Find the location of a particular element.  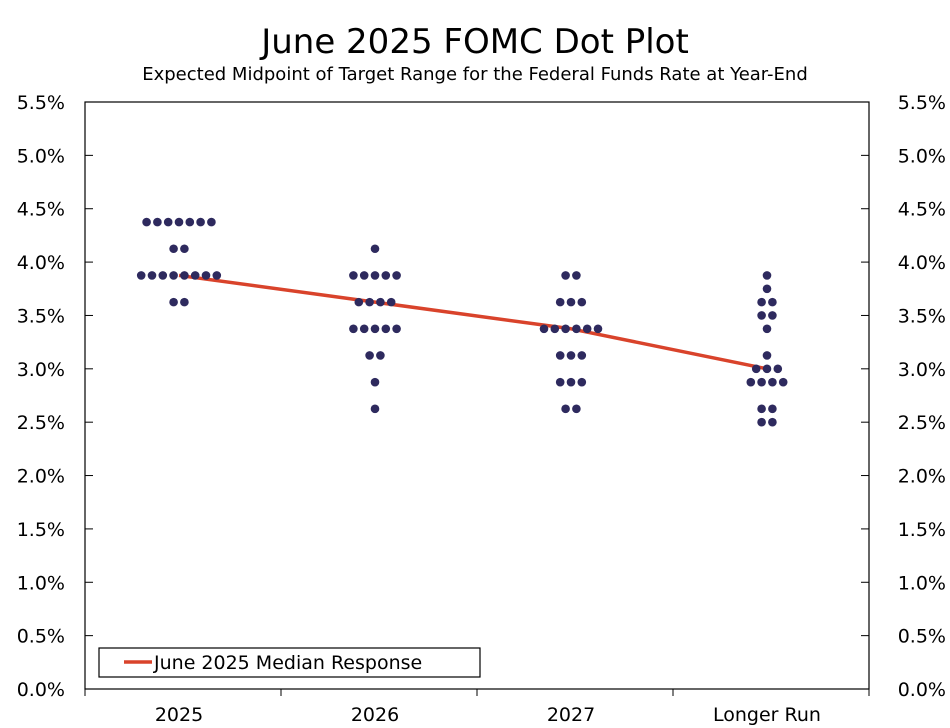

y-tick-label-right: 3.0% is located at coordinates (922, 370).